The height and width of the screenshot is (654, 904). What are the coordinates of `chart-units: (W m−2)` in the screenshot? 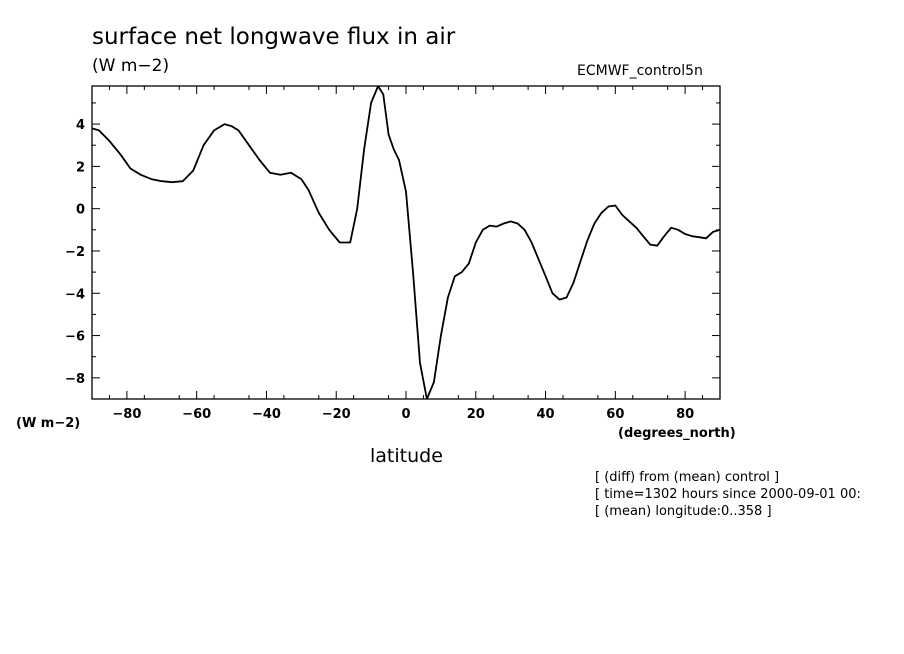 It's located at (131, 66).